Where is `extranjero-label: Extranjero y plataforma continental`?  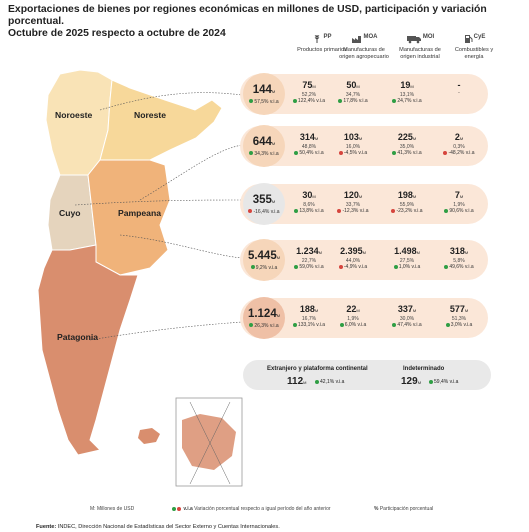
extranjero-label: Extranjero y plataforma continental is located at coordinates (317, 369).